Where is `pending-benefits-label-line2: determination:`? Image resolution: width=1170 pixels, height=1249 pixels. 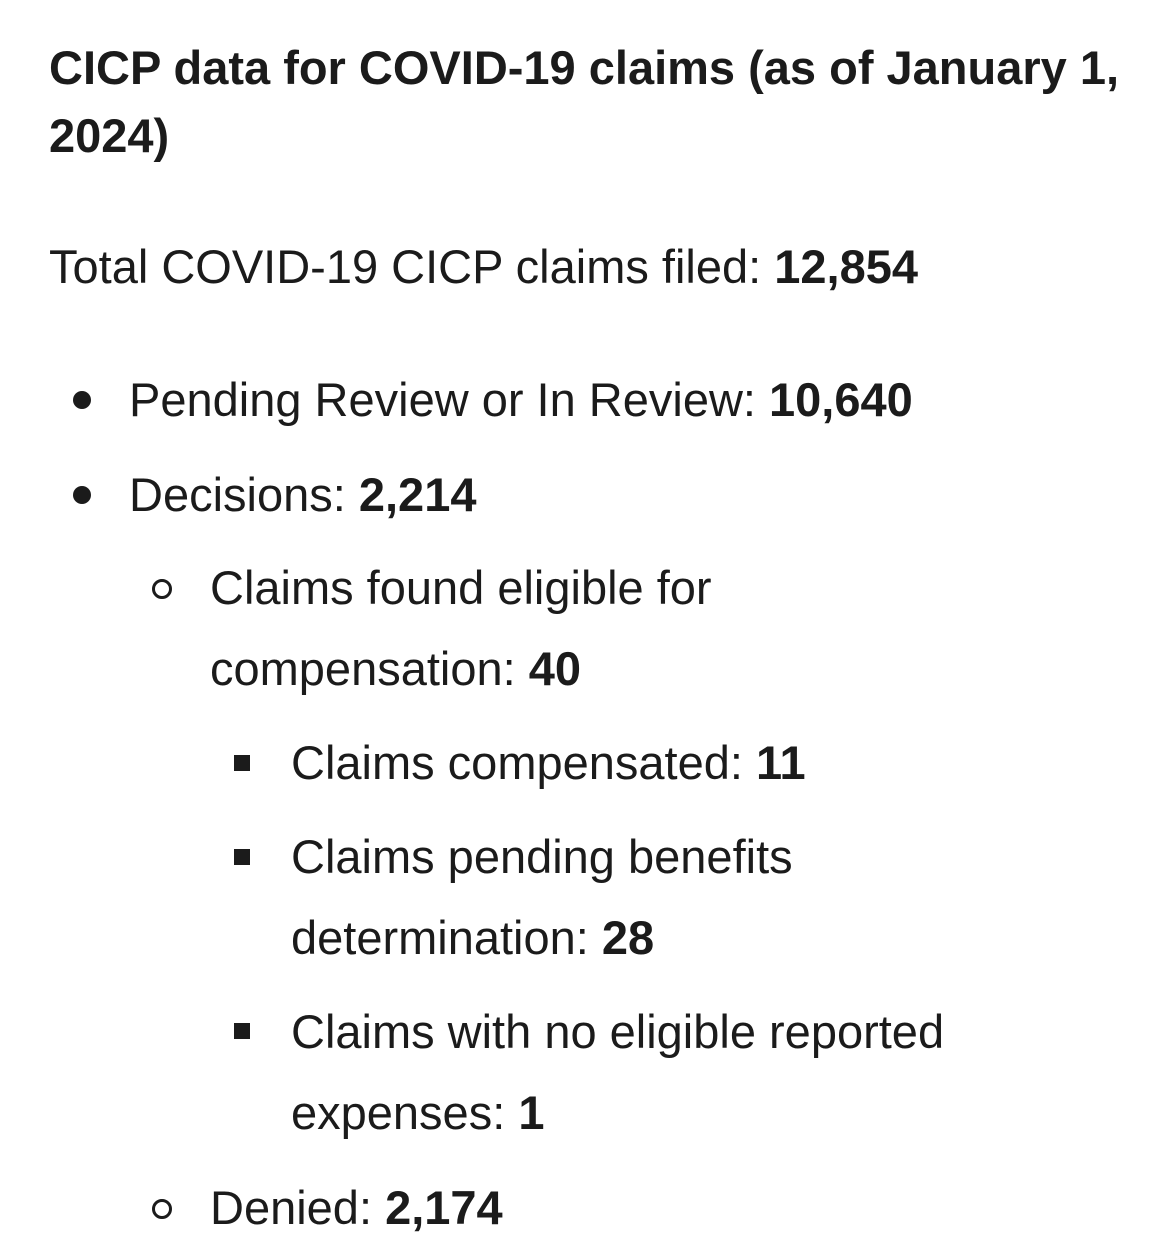 pending-benefits-label-line2: determination: is located at coordinates (446, 937).